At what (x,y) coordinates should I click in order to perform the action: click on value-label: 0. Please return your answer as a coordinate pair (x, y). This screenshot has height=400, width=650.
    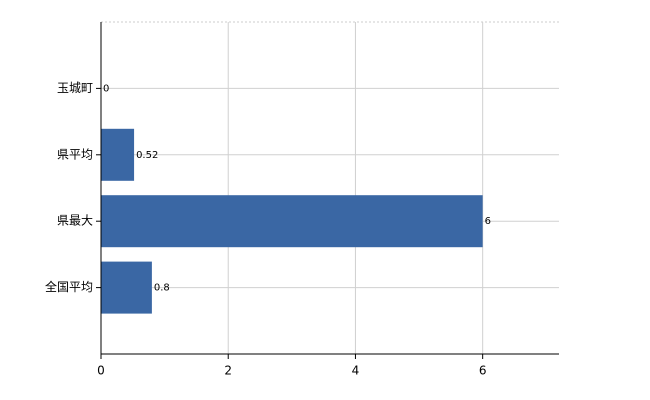
    Looking at the image, I should click on (106, 88).